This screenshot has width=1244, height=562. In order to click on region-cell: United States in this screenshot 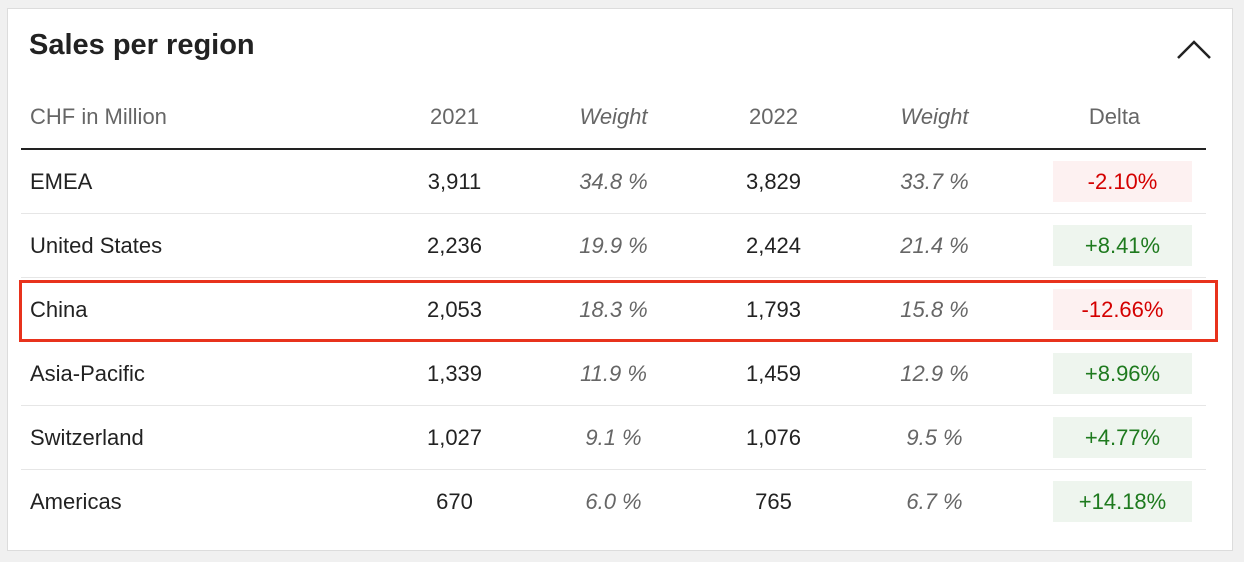, I will do `click(202, 245)`.